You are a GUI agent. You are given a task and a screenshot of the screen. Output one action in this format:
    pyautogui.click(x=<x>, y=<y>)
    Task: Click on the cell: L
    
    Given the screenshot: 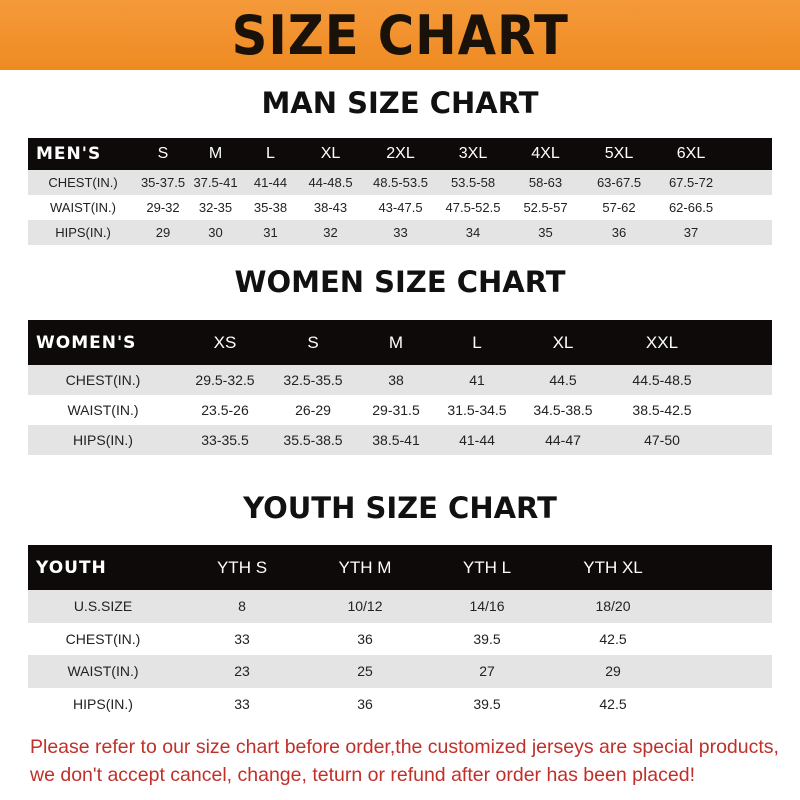 What is the action you would take?
    pyautogui.click(x=477, y=342)
    